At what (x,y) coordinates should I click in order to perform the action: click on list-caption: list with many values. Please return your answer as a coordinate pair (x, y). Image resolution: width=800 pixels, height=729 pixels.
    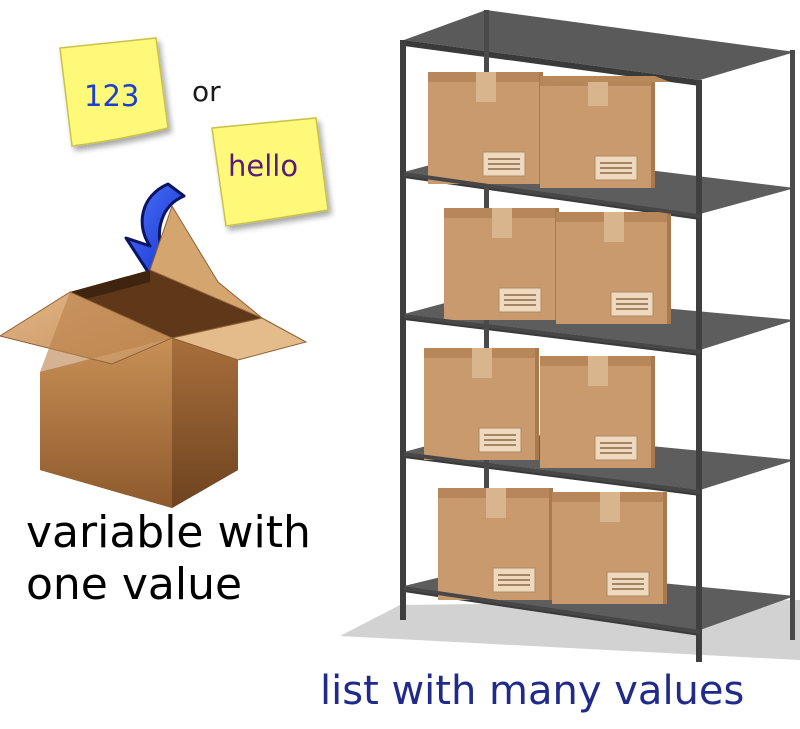
    Looking at the image, I should click on (532, 691).